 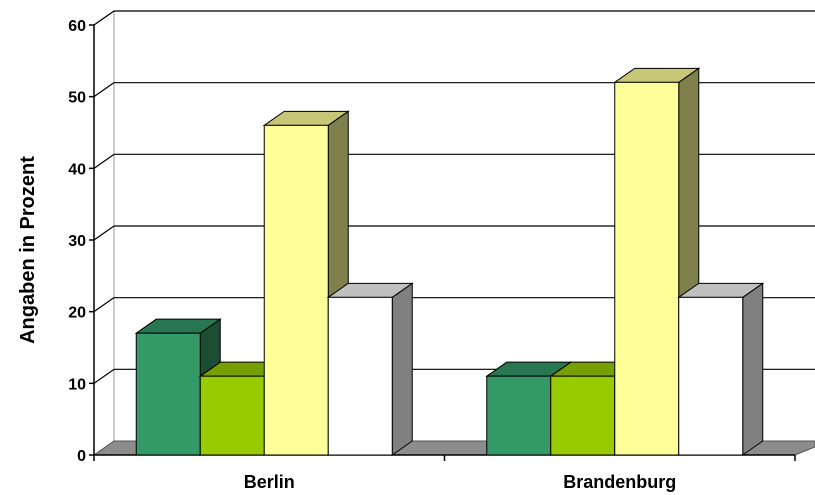 What do you see at coordinates (619, 482) in the screenshot?
I see `x-tick-label: Brandenburg` at bounding box center [619, 482].